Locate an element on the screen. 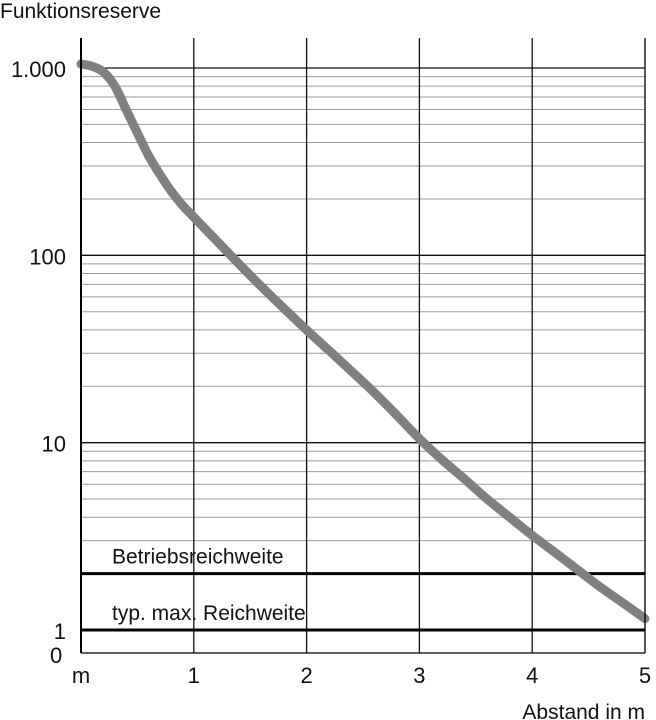 This screenshot has height=720, width=656. reference-lines: Betriebsreichweite typ. max. Reichweite is located at coordinates (363, 589).